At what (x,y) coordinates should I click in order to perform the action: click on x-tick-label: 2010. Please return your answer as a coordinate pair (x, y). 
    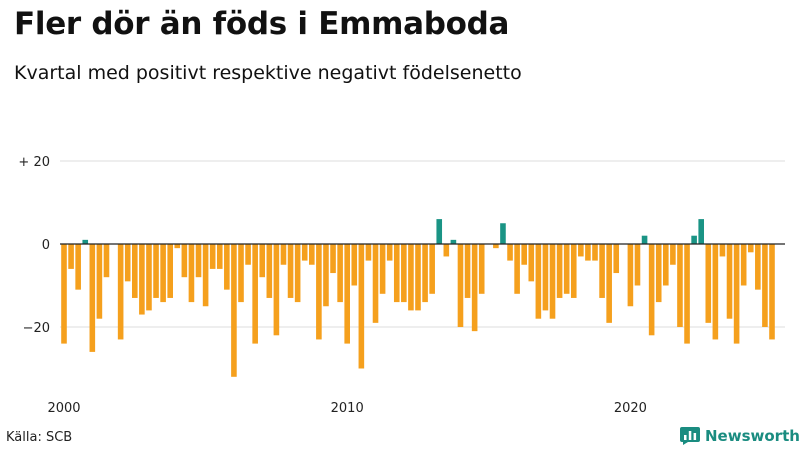
    Looking at the image, I should click on (347, 408).